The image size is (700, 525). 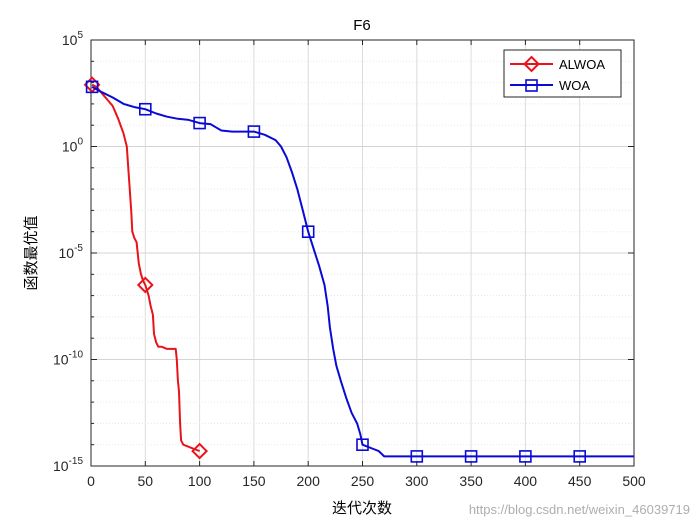 What do you see at coordinates (68, 359) in the screenshot?
I see `y-tick-label: 10⁻¹⁰` at bounding box center [68, 359].